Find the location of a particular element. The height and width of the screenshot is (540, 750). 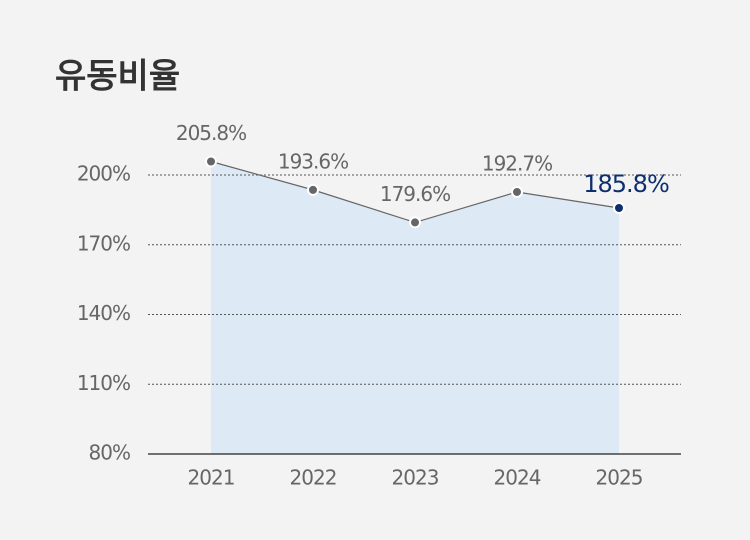

chart-title: 유동비율 is located at coordinates (117, 77).